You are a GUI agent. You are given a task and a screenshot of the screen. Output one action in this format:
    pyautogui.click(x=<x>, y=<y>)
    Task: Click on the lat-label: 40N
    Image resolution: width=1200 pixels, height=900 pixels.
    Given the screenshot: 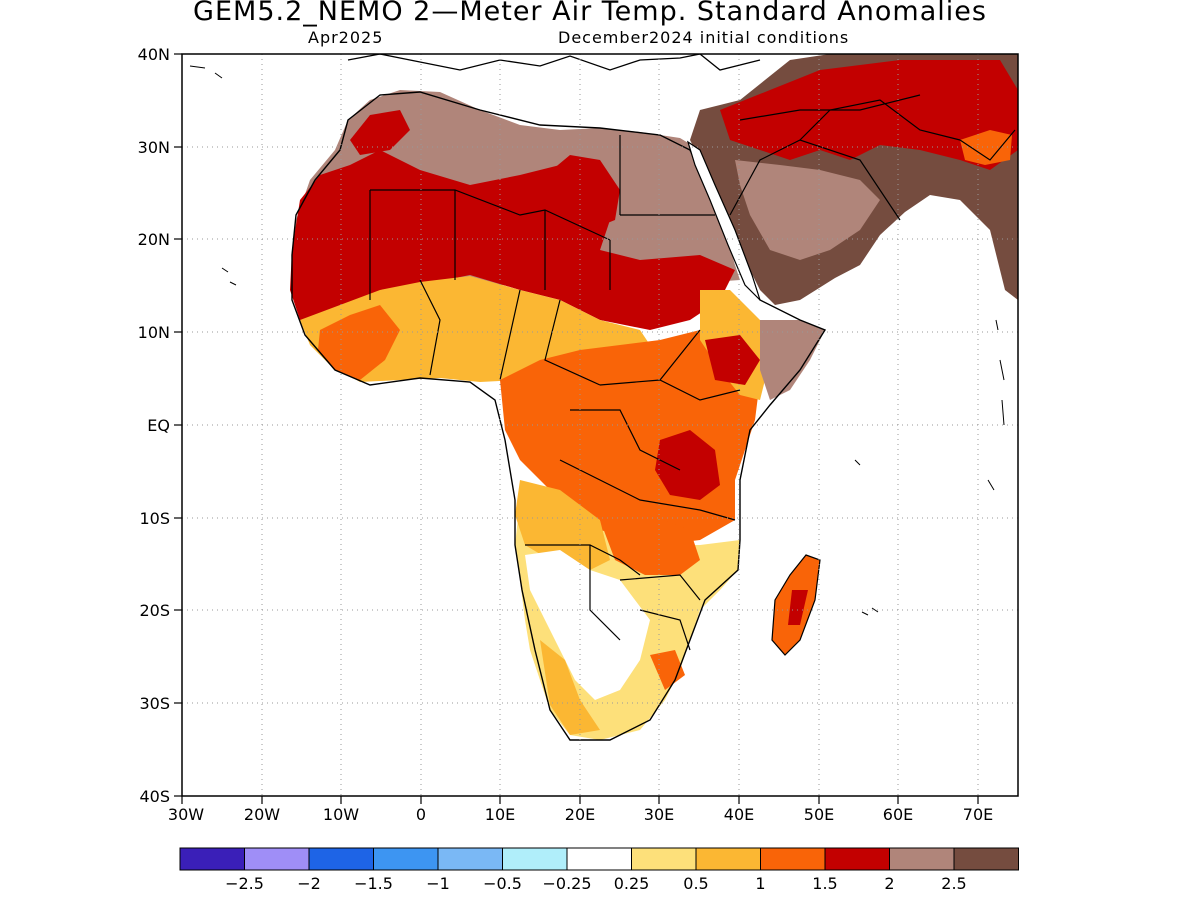 What is the action you would take?
    pyautogui.click(x=154, y=54)
    